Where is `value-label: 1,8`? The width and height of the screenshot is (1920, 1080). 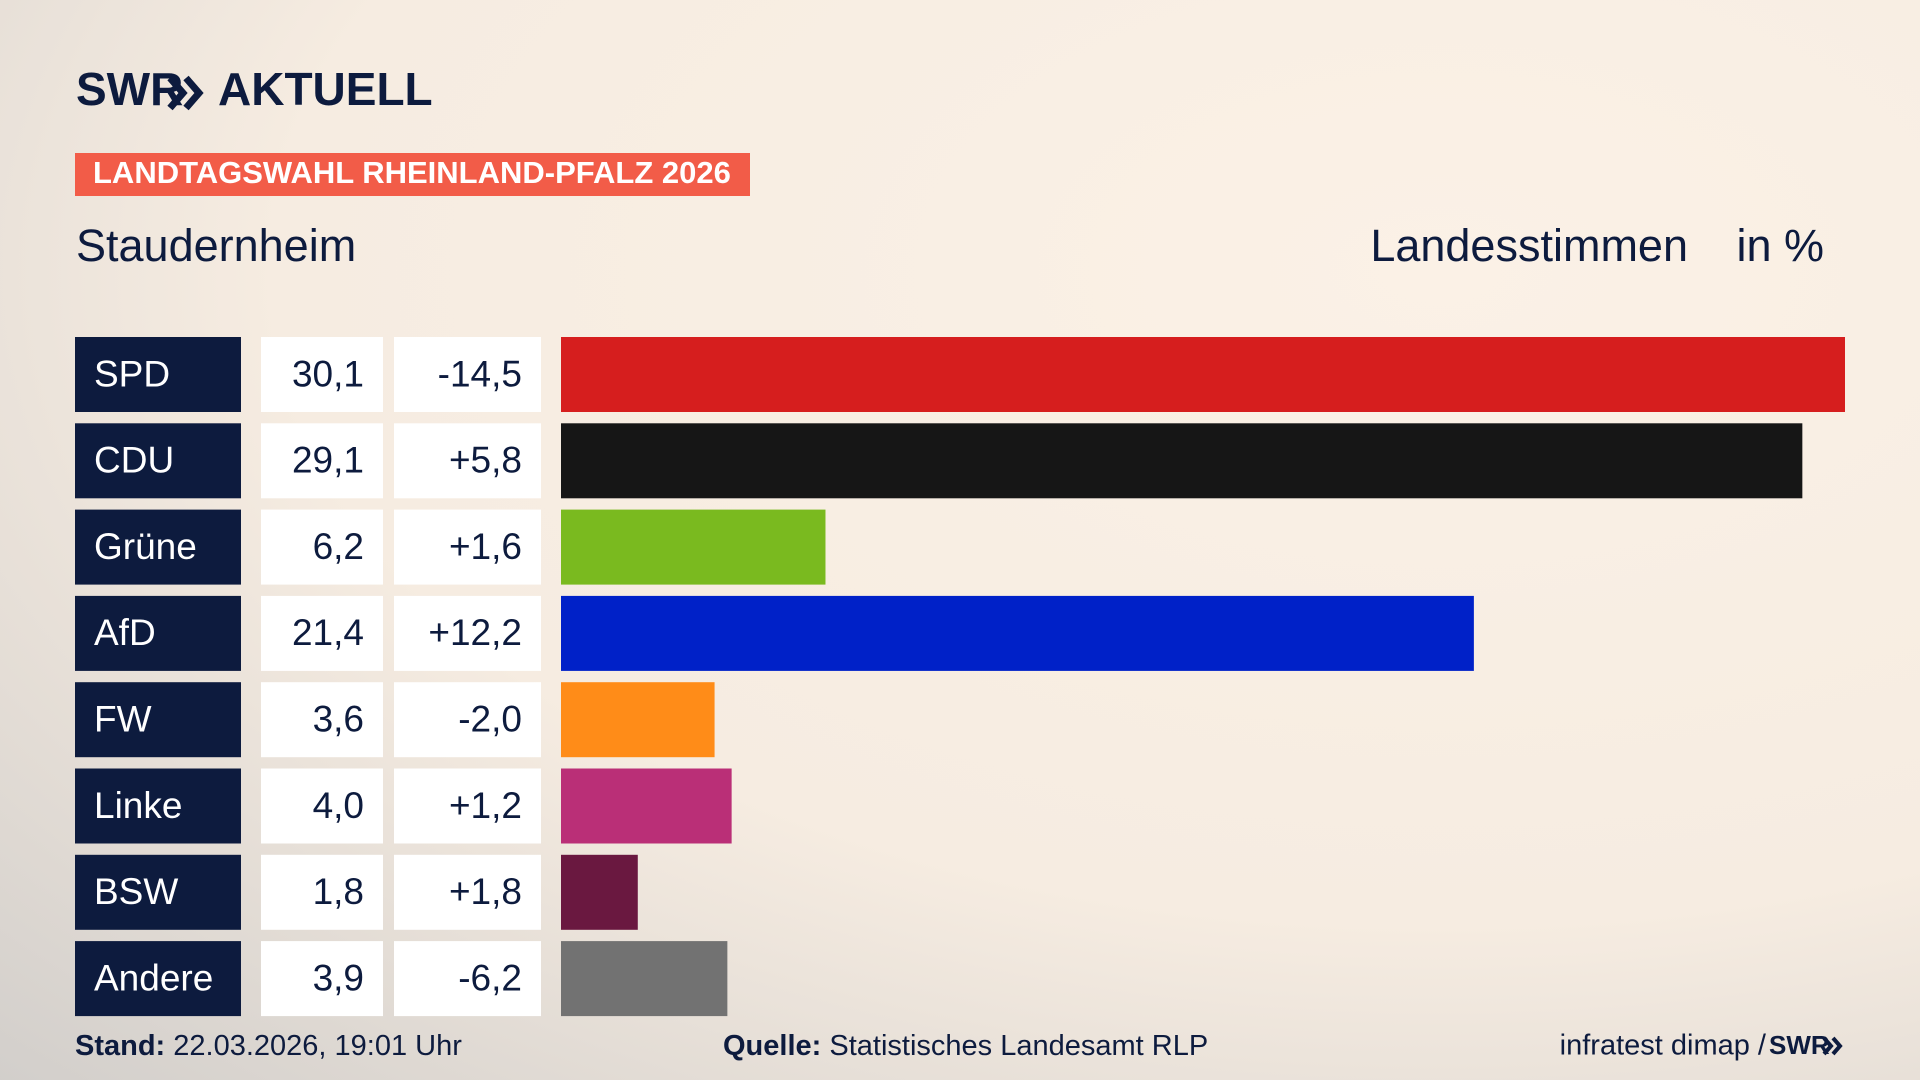
value-label: 1,8 is located at coordinates (338, 891).